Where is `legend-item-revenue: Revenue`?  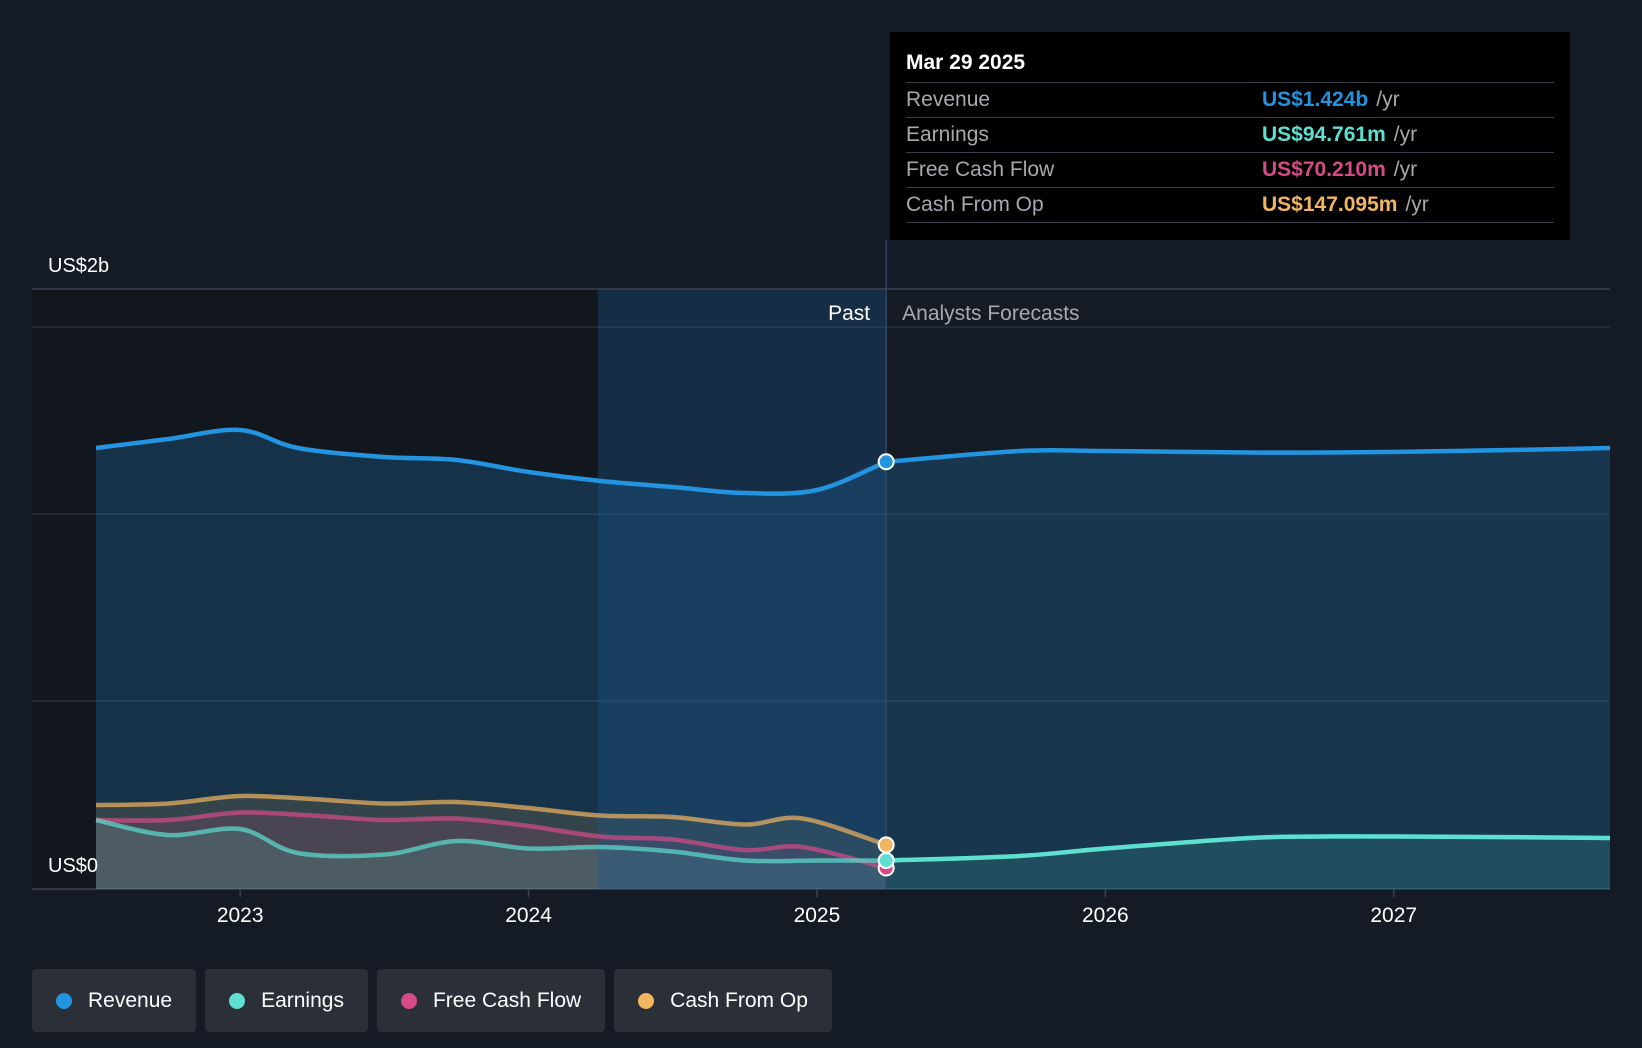
legend-item-revenue: Revenue is located at coordinates (114, 1000).